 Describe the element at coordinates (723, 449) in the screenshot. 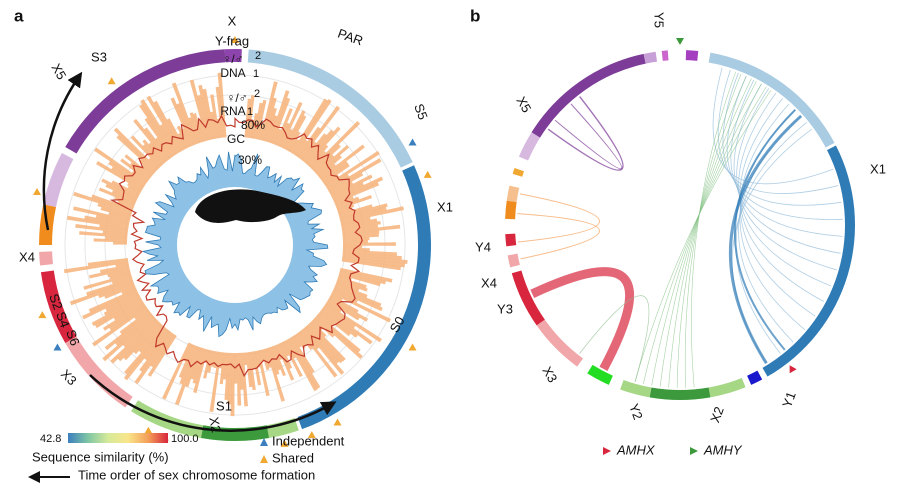

I see `legend-amhy: AMHY` at that location.